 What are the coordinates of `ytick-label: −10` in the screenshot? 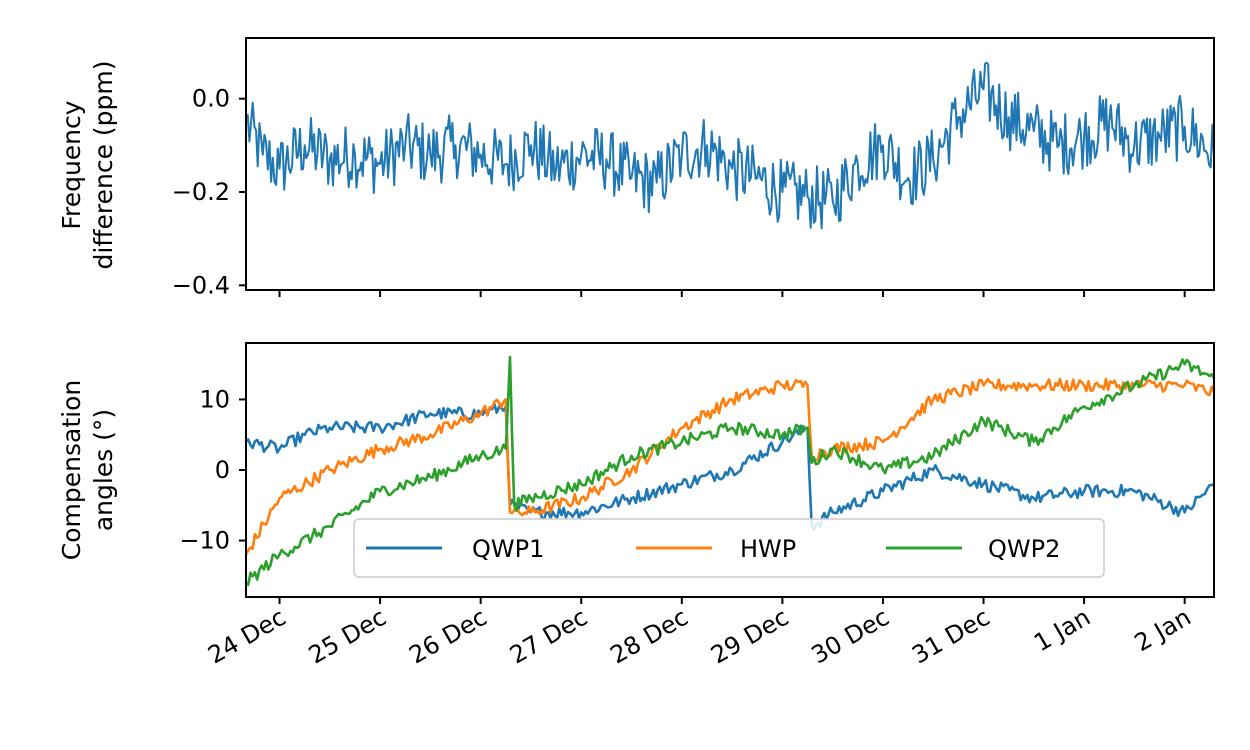 It's located at (204, 541).